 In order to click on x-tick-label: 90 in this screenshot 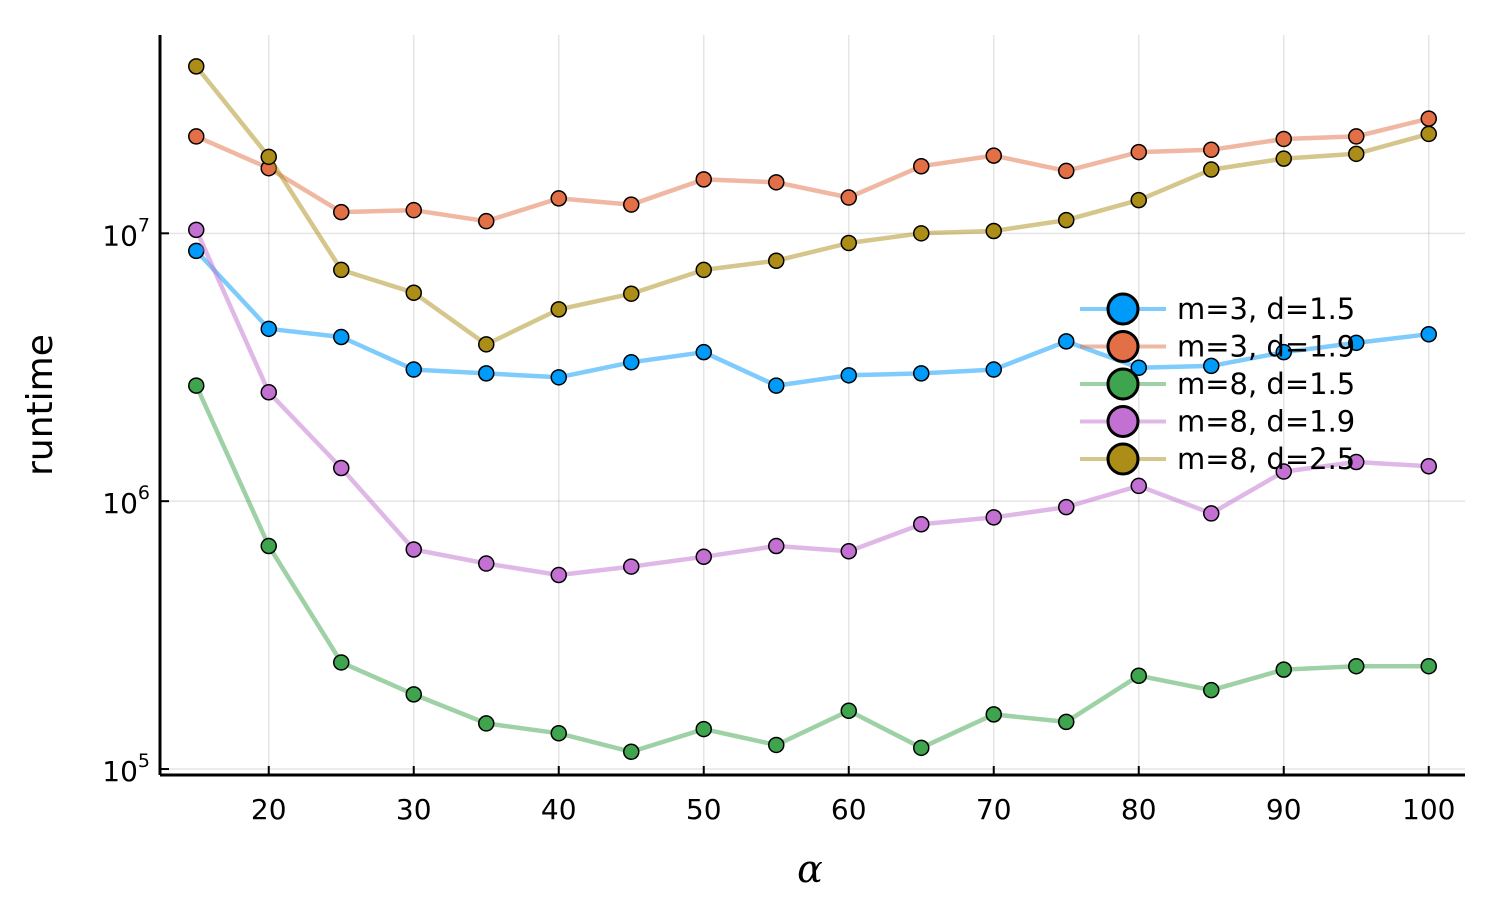, I will do `click(1284, 809)`.